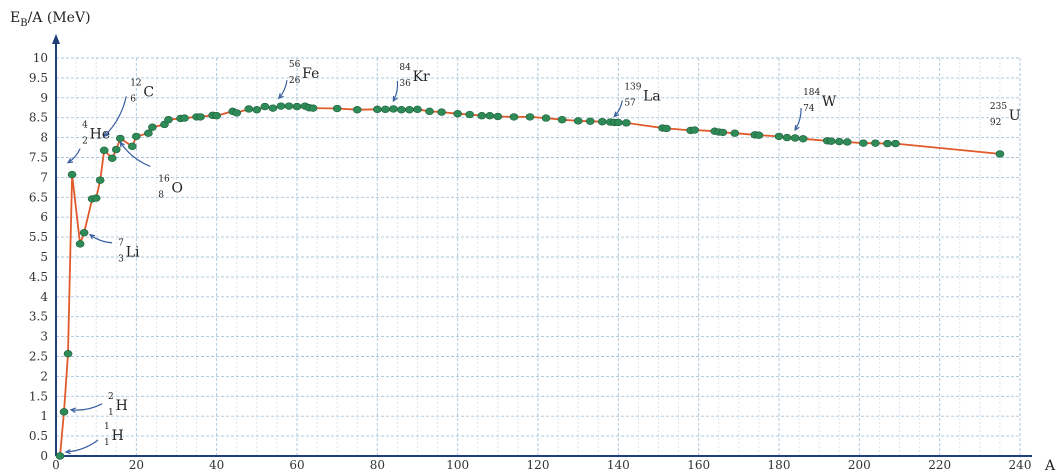 This screenshot has height=473, width=1061. Describe the element at coordinates (151, 171) in the screenshot. I see `annotation-o-16: 16 8 O` at that location.